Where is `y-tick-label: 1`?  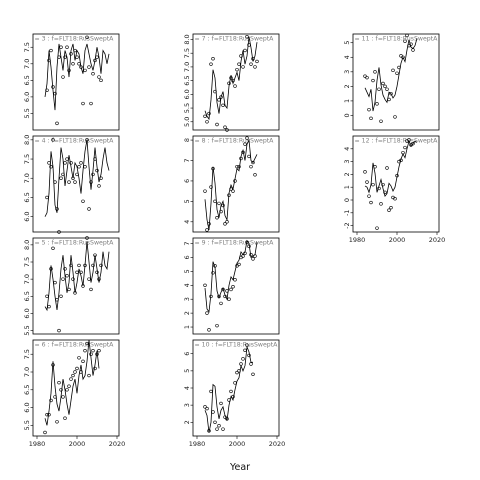 y-tick-label: 1 is located at coordinates (347, 101).